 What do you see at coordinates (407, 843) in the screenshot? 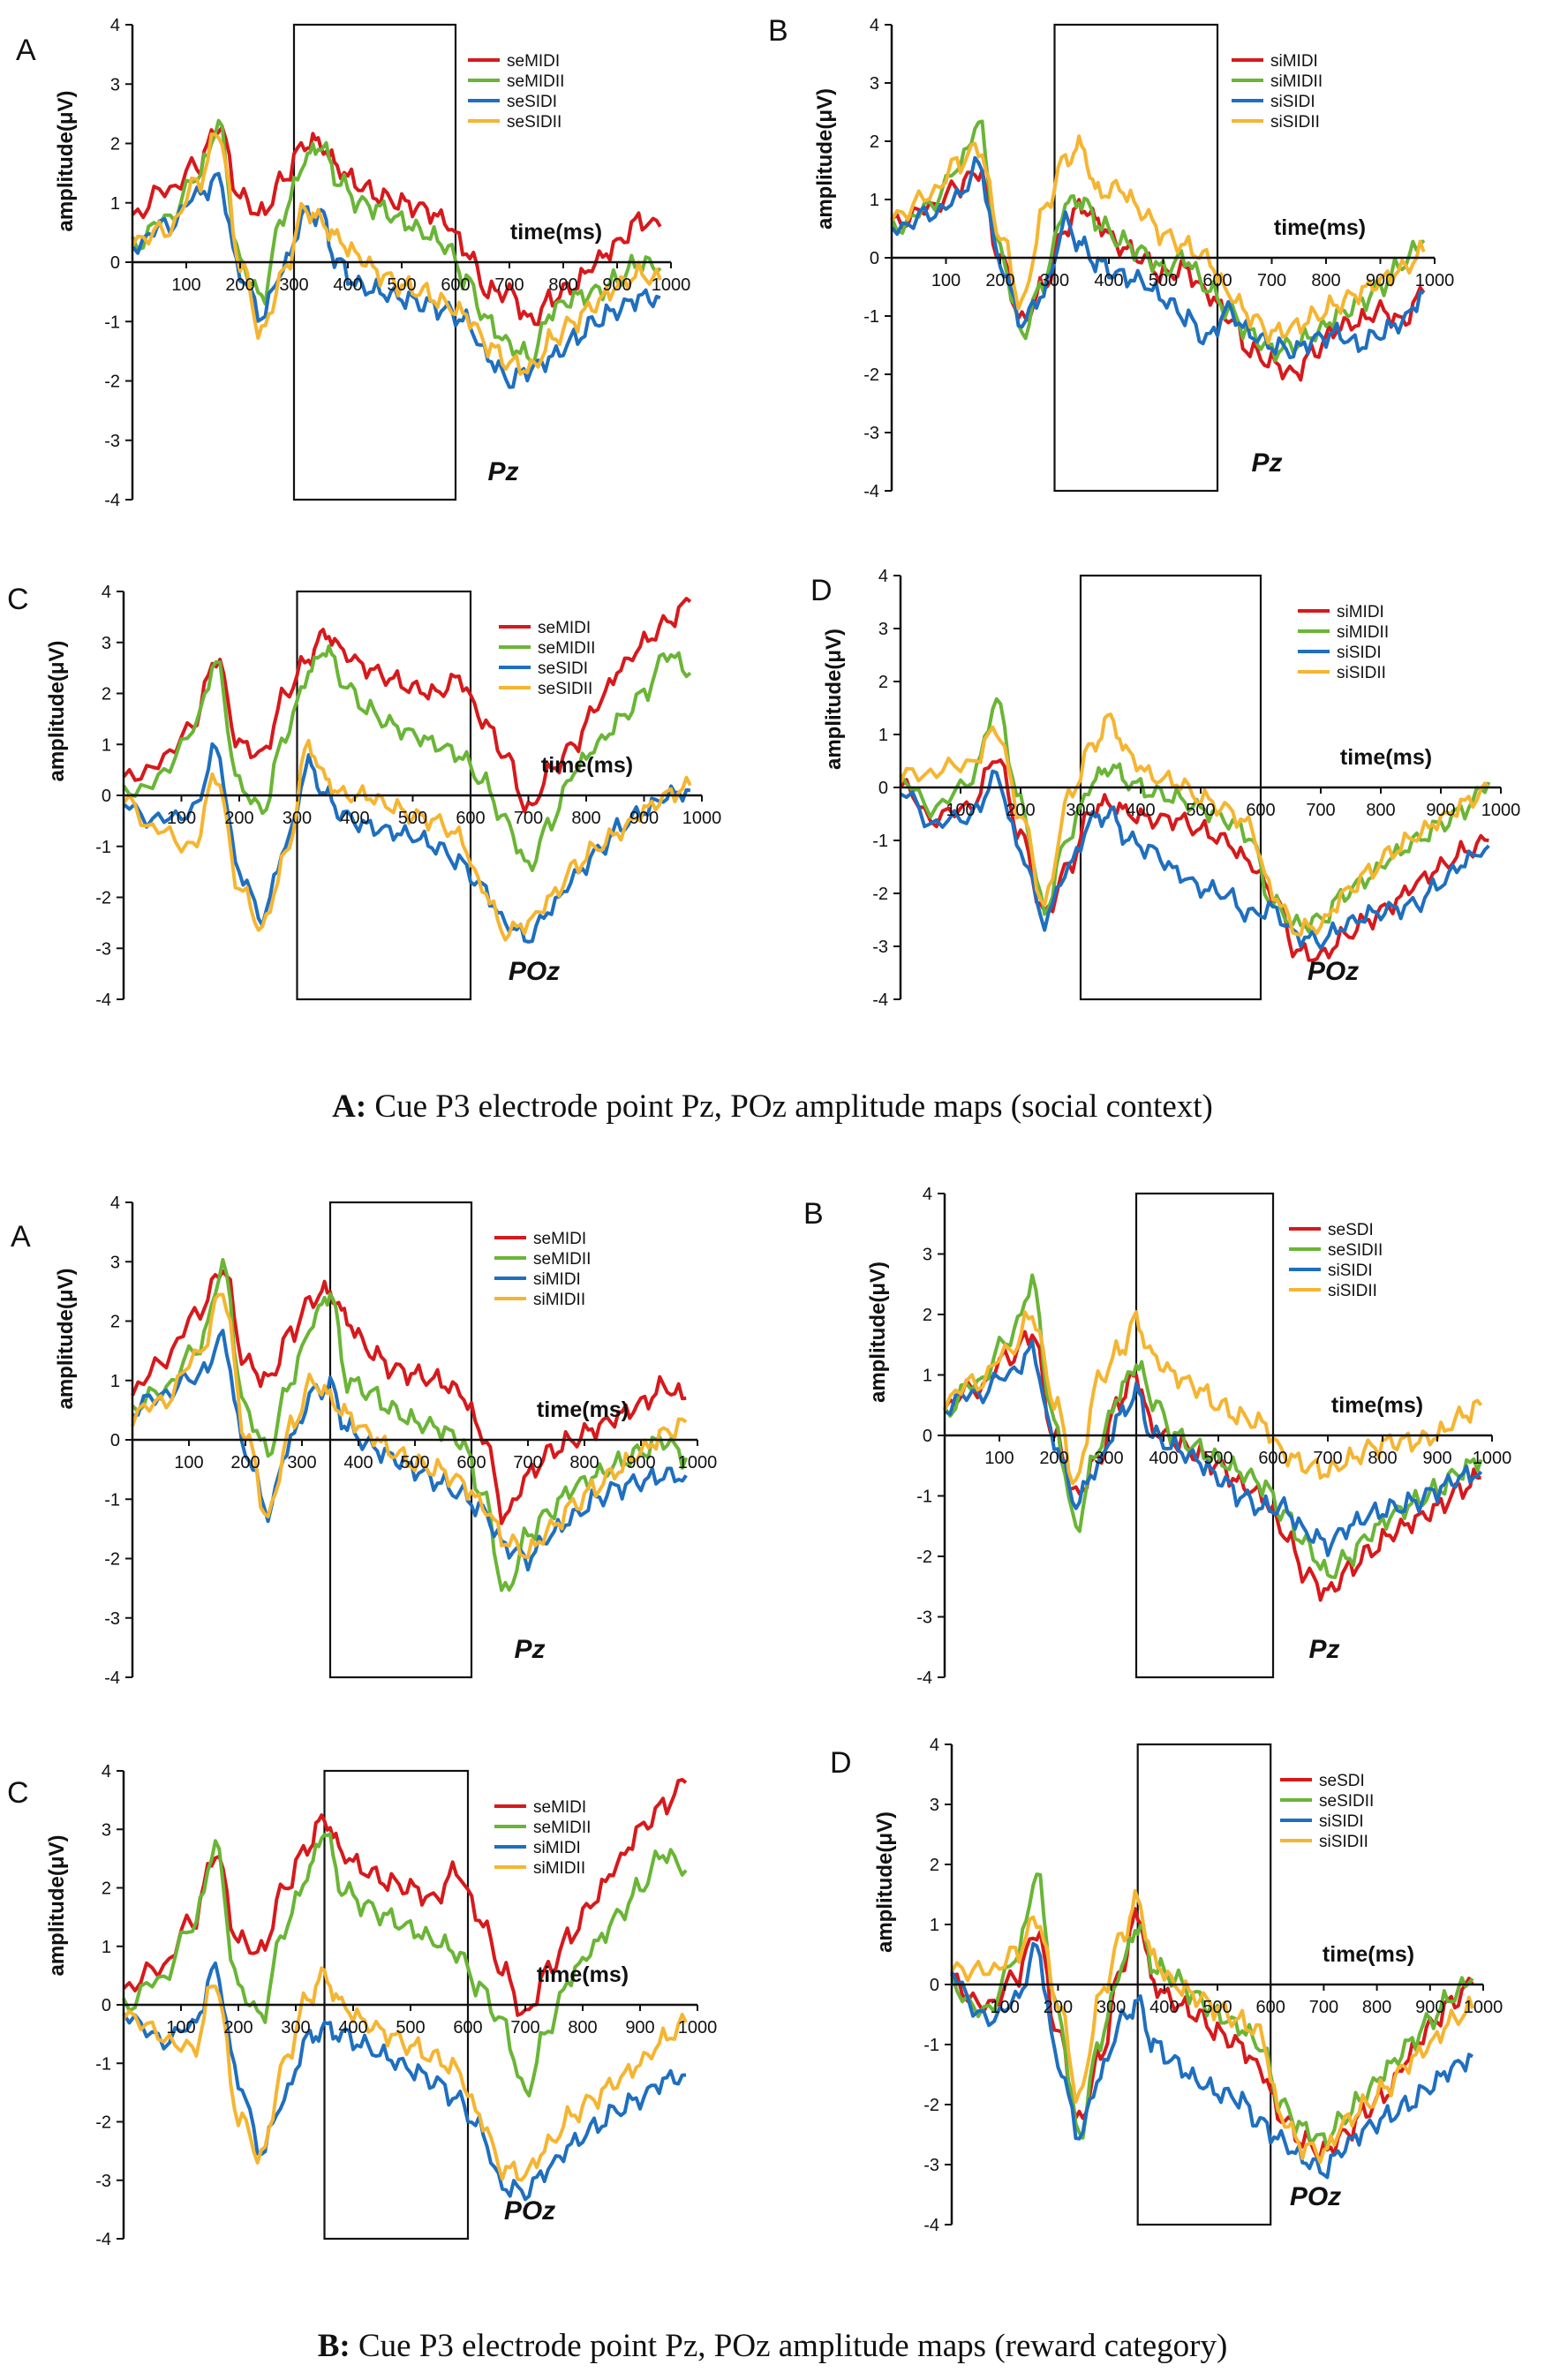
I see `series-line-seSIDI` at bounding box center [407, 843].